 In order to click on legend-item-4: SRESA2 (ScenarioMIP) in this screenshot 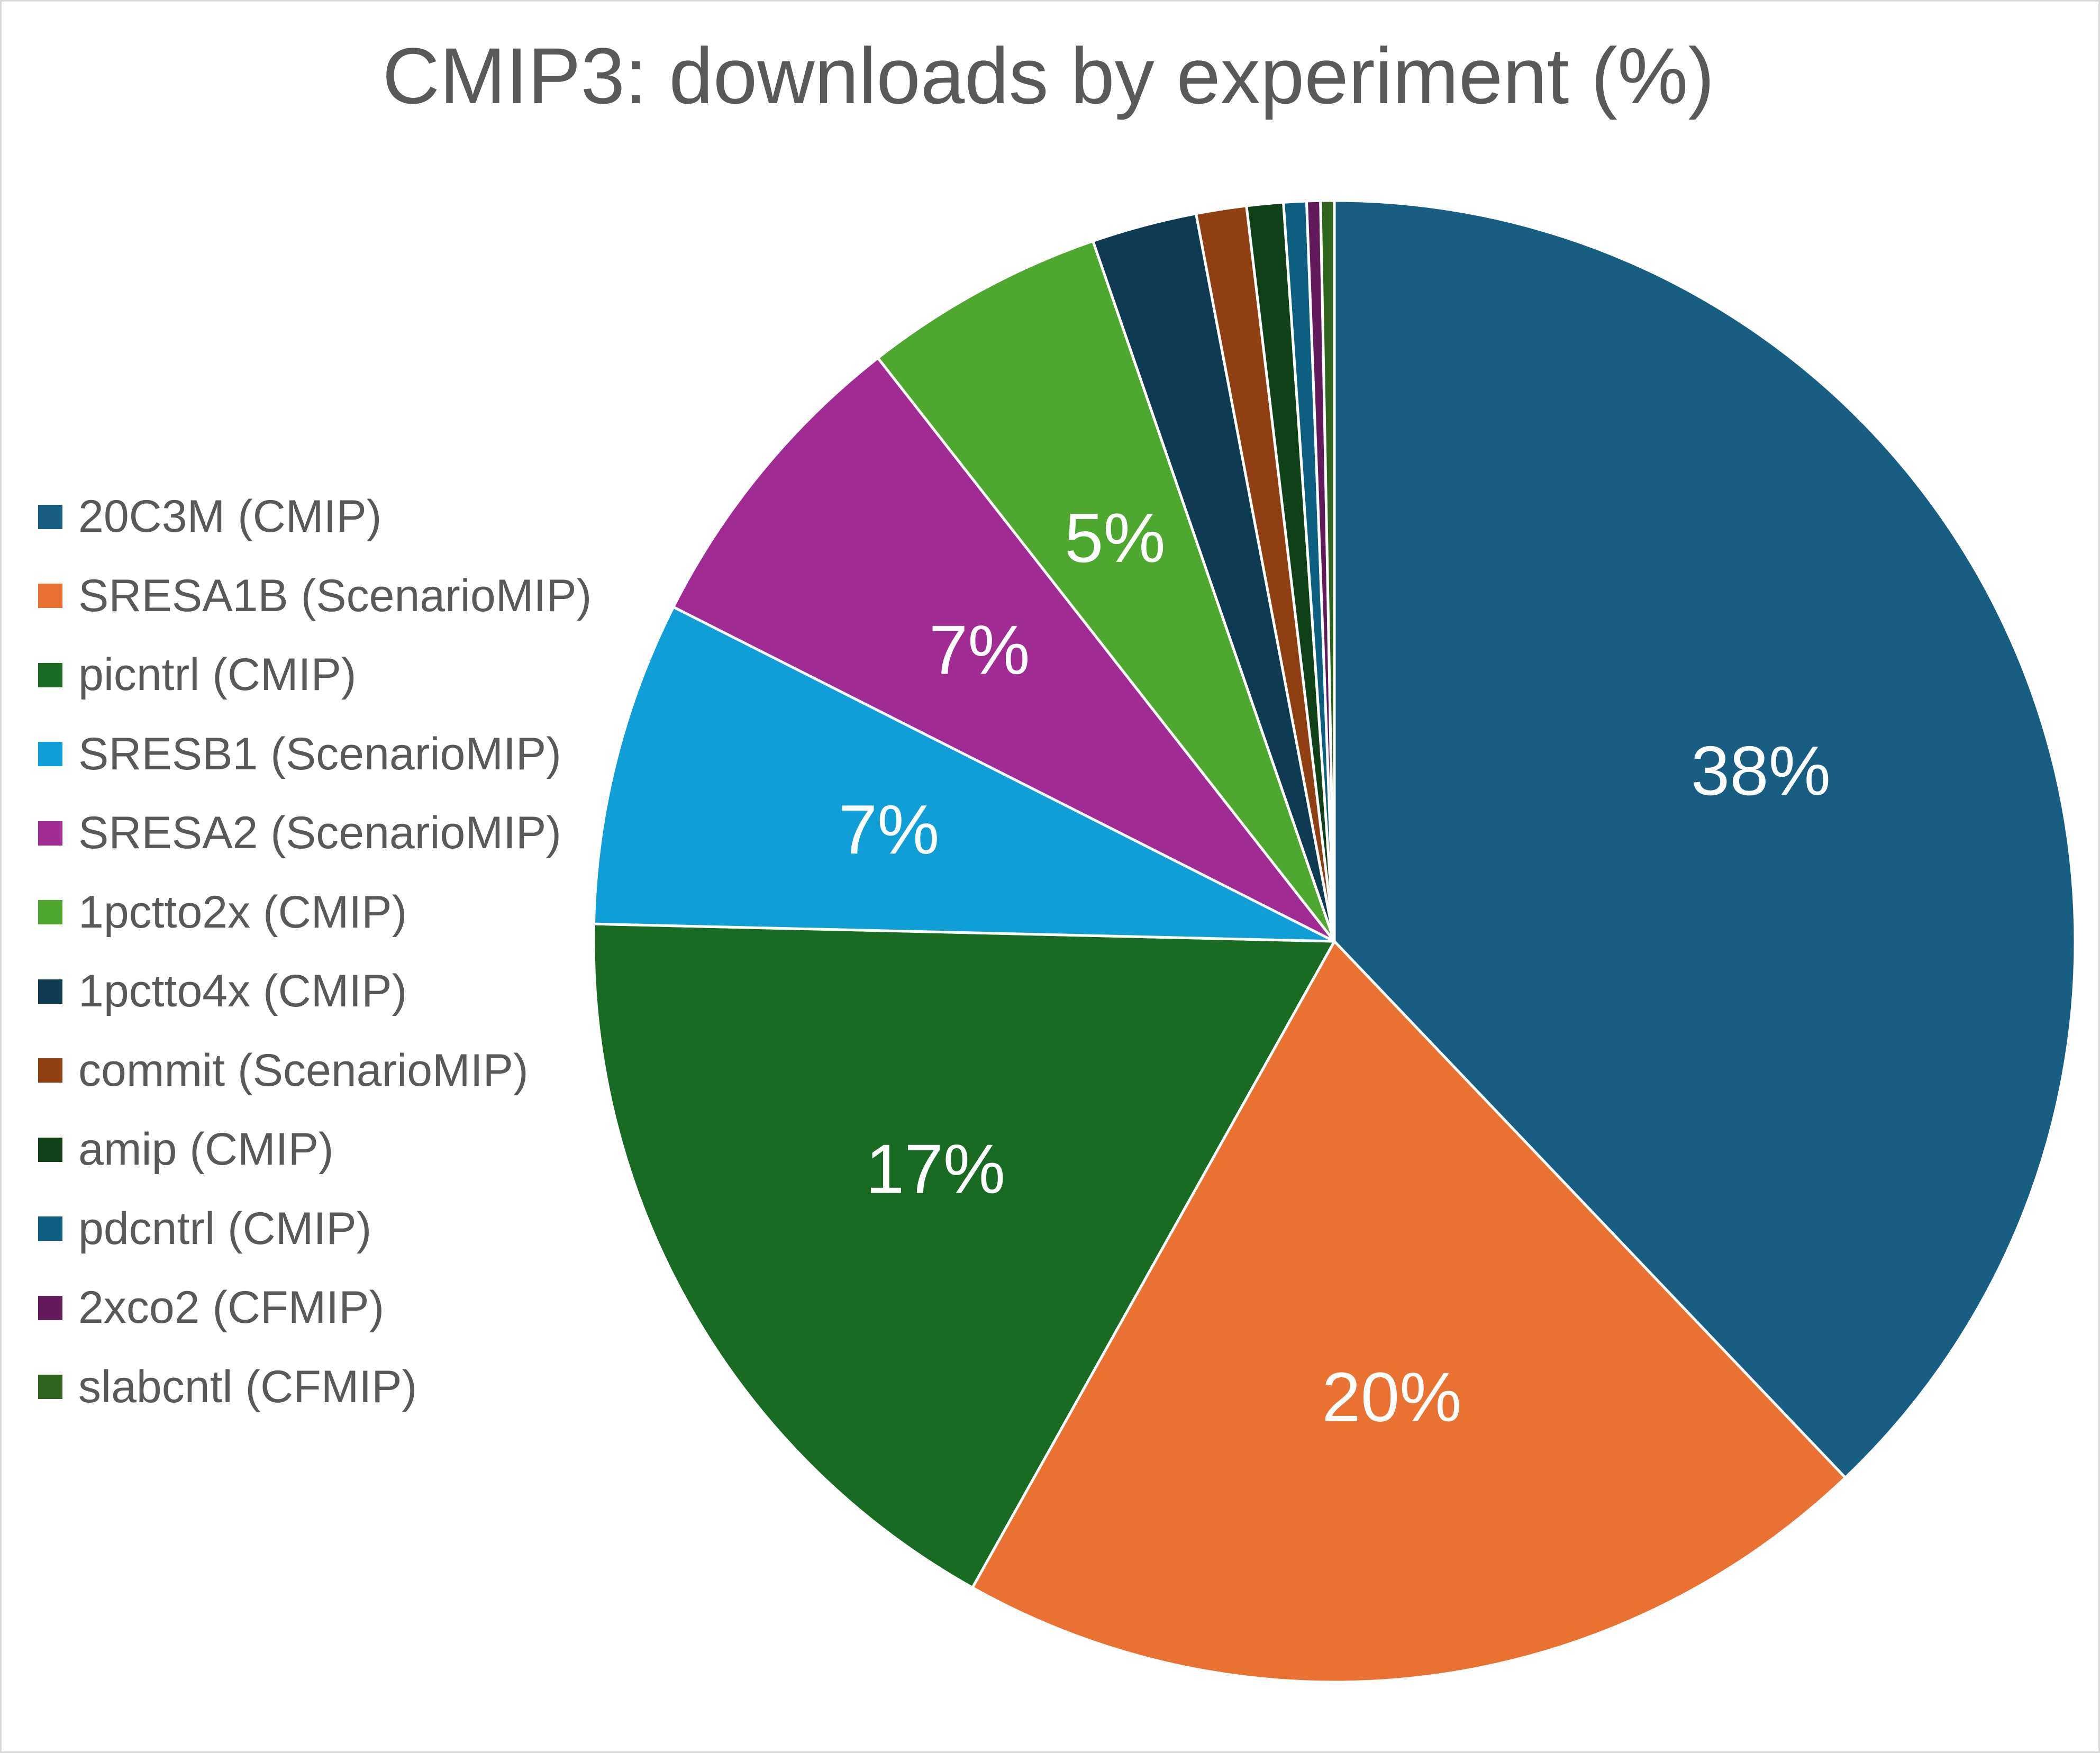, I will do `click(321, 833)`.